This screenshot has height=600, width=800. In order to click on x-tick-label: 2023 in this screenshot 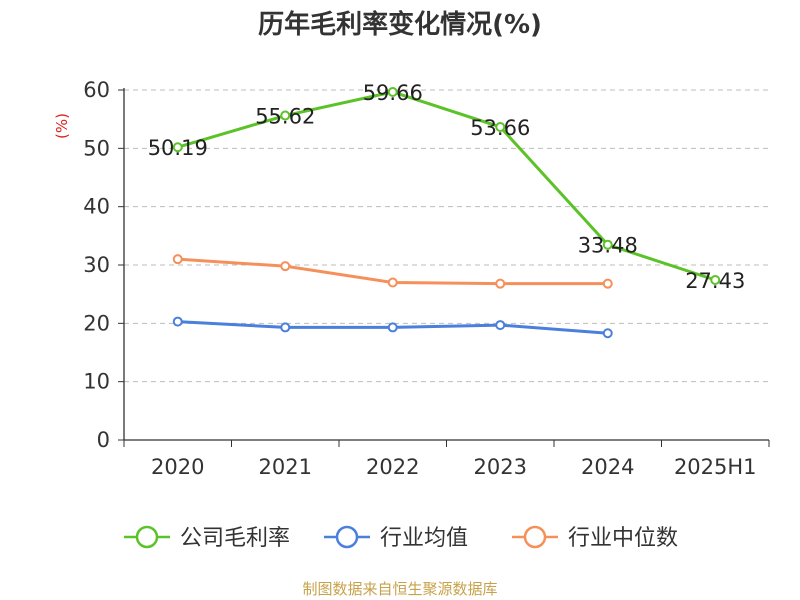, I will do `click(500, 467)`.